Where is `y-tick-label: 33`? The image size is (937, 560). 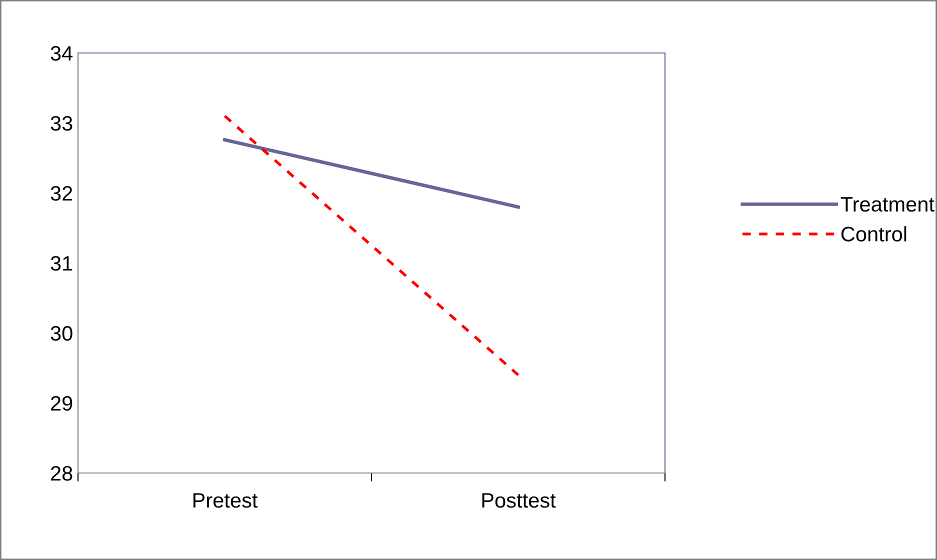
y-tick-label: 33 is located at coordinates (61, 123).